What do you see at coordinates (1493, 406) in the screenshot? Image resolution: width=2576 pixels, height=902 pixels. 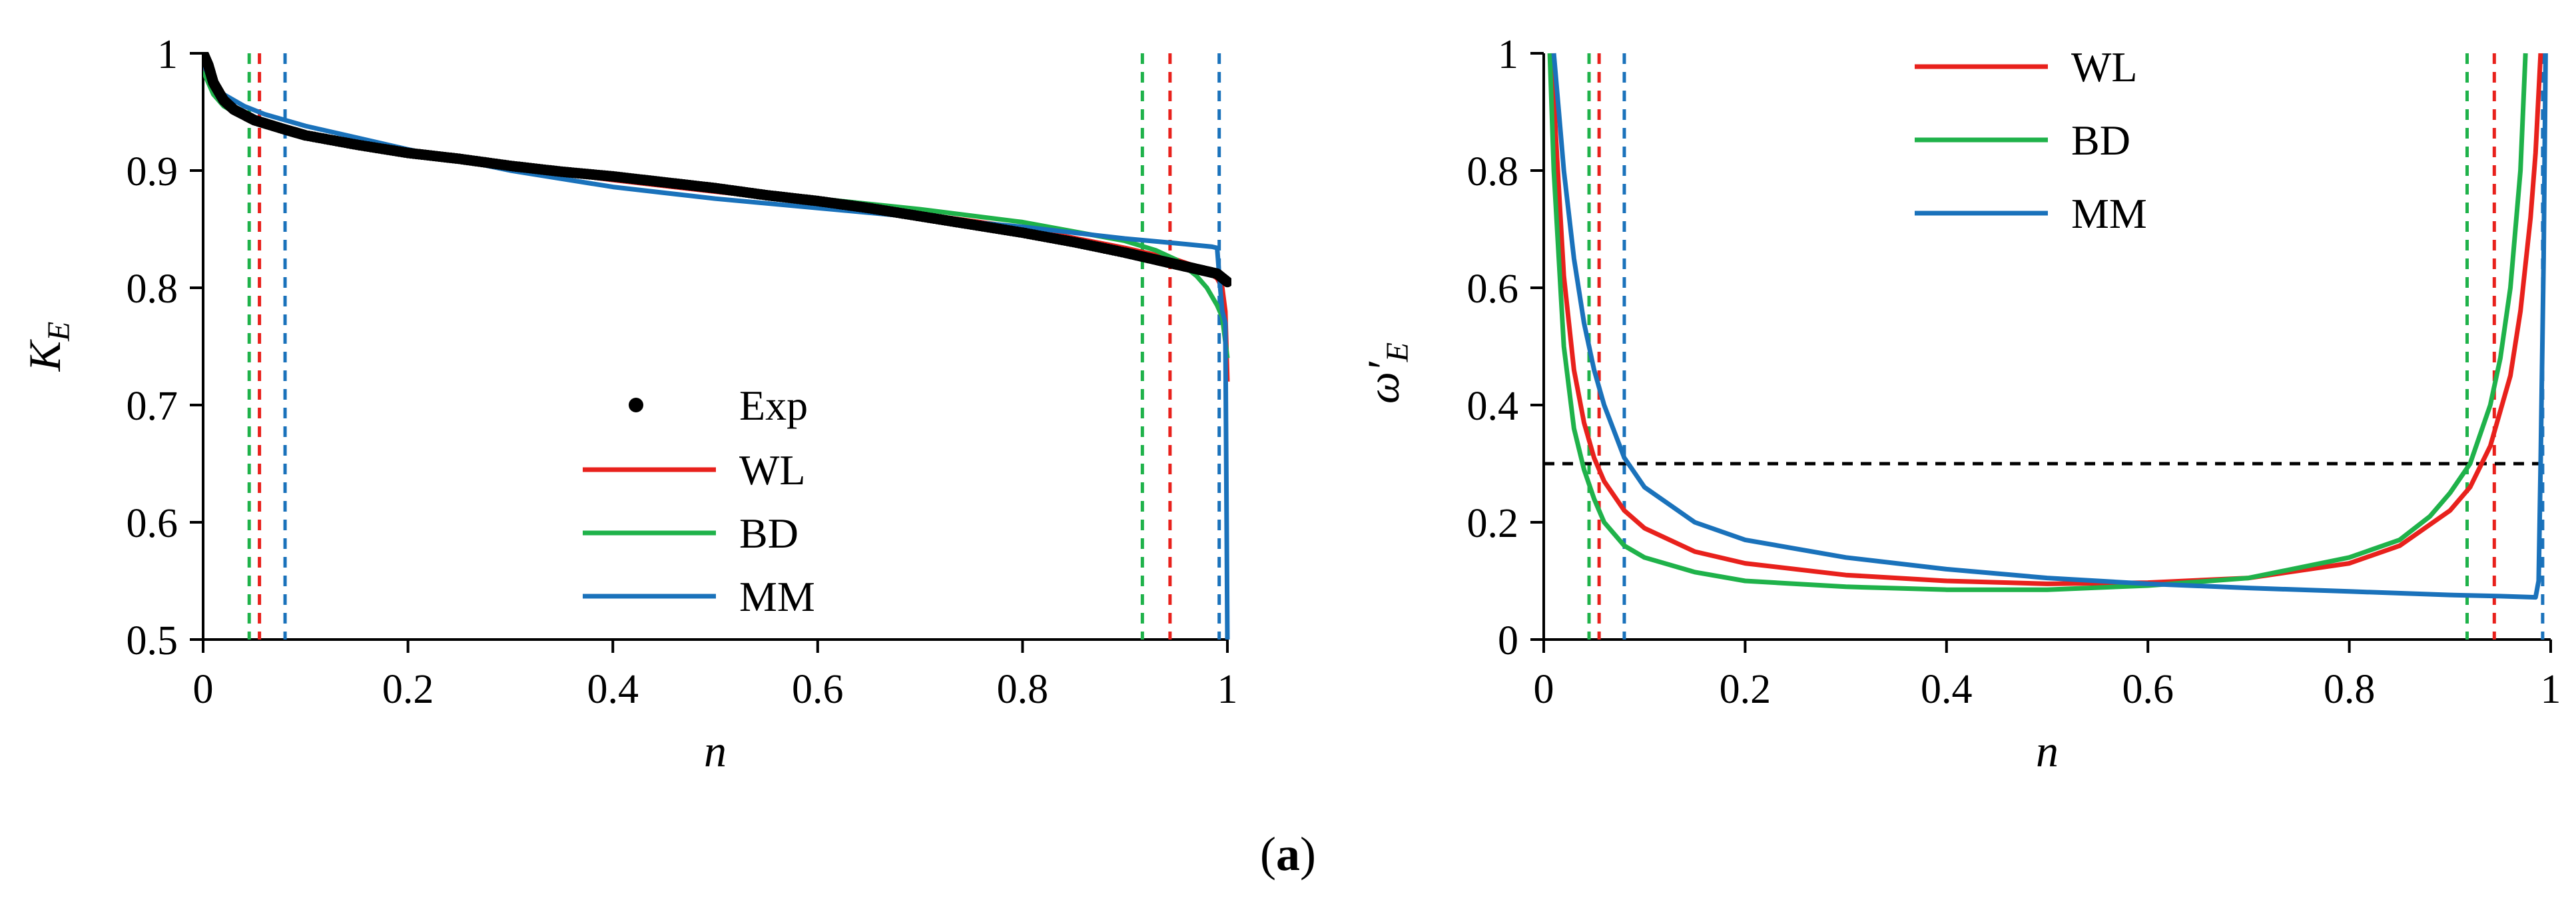 I see `y-tick-label: 0.4` at bounding box center [1493, 406].